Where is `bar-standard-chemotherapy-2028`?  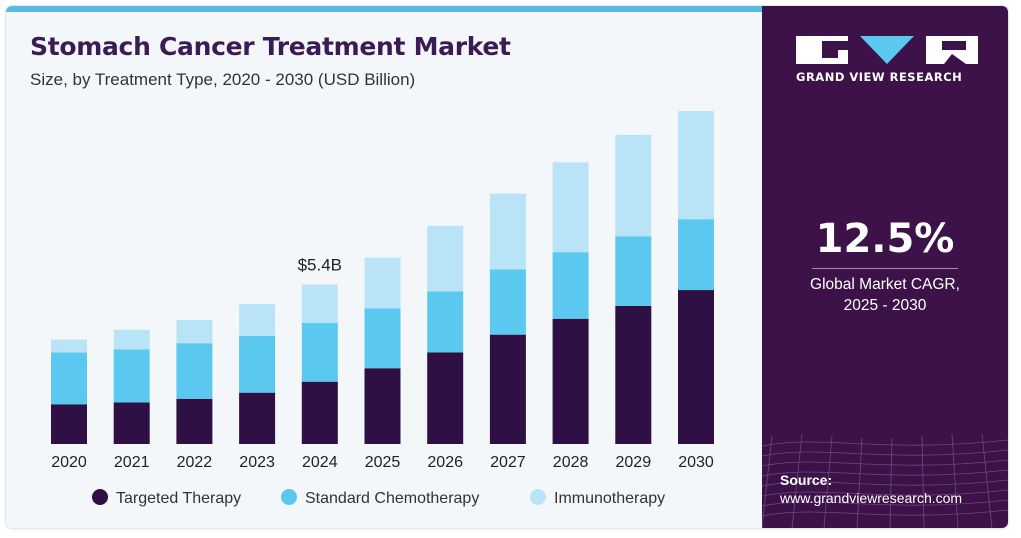
bar-standard-chemotherapy-2028 is located at coordinates (570, 285).